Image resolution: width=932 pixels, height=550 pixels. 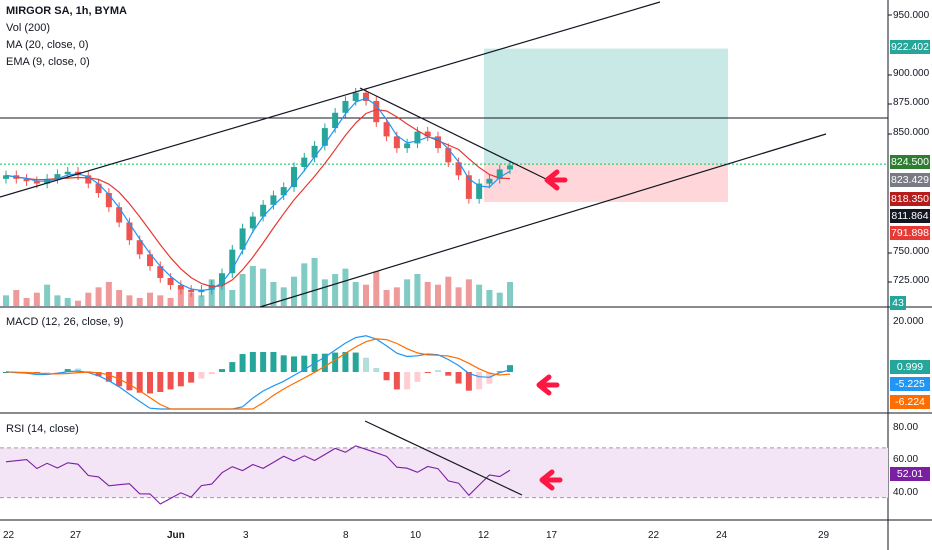 I want to click on x-tick: Jun, so click(x=176, y=535).